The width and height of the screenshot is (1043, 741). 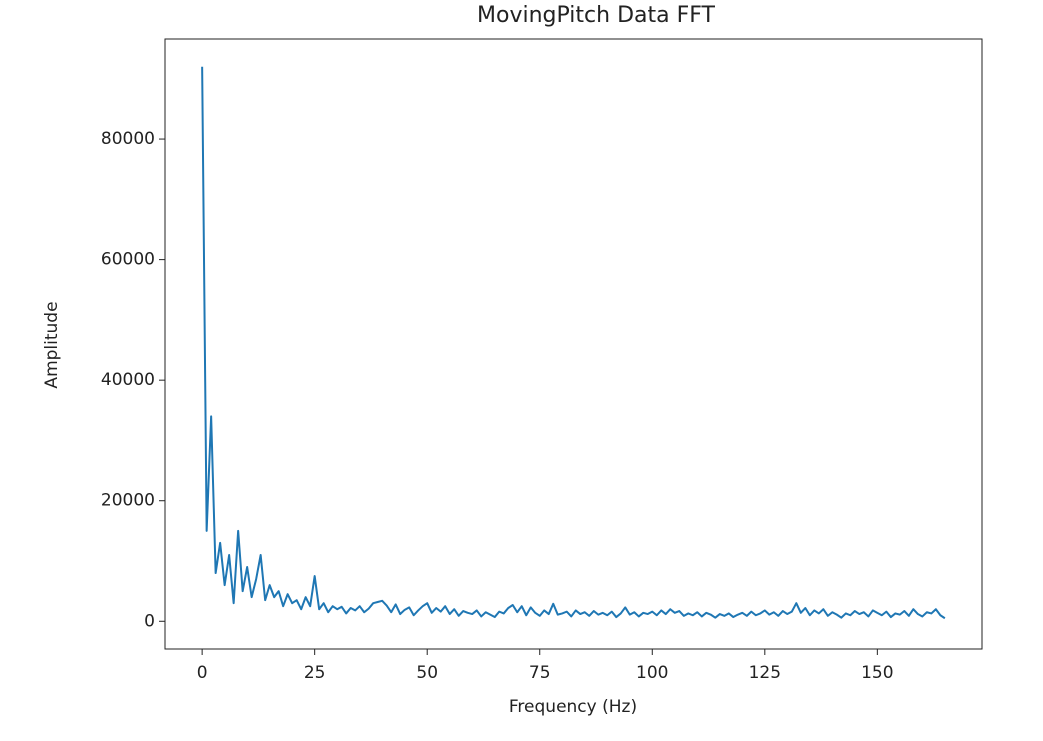 What do you see at coordinates (315, 673) in the screenshot?
I see `x-tick-label: 25` at bounding box center [315, 673].